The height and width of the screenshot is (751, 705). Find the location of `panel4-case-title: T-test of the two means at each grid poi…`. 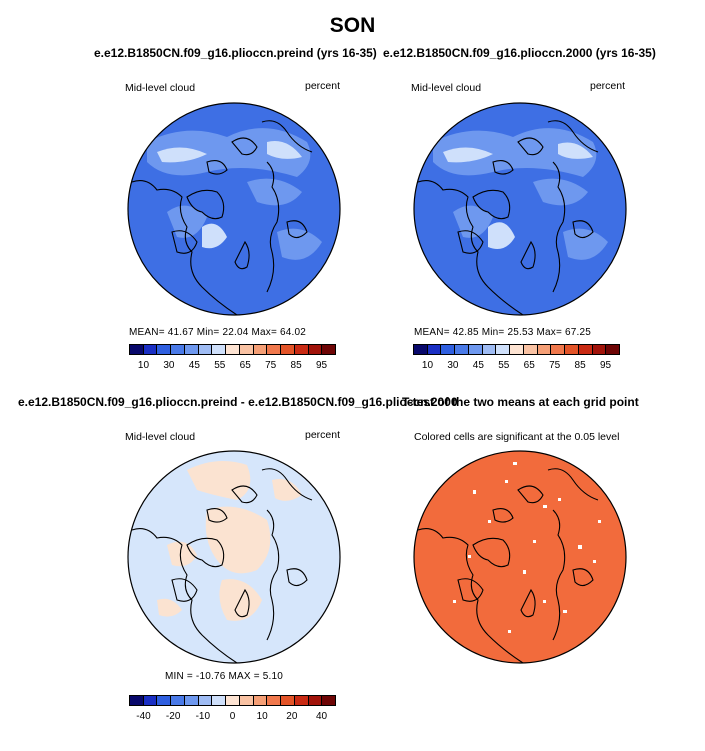

panel4-case-title: T-test of the two means at each grid poi… is located at coordinates (520, 402).